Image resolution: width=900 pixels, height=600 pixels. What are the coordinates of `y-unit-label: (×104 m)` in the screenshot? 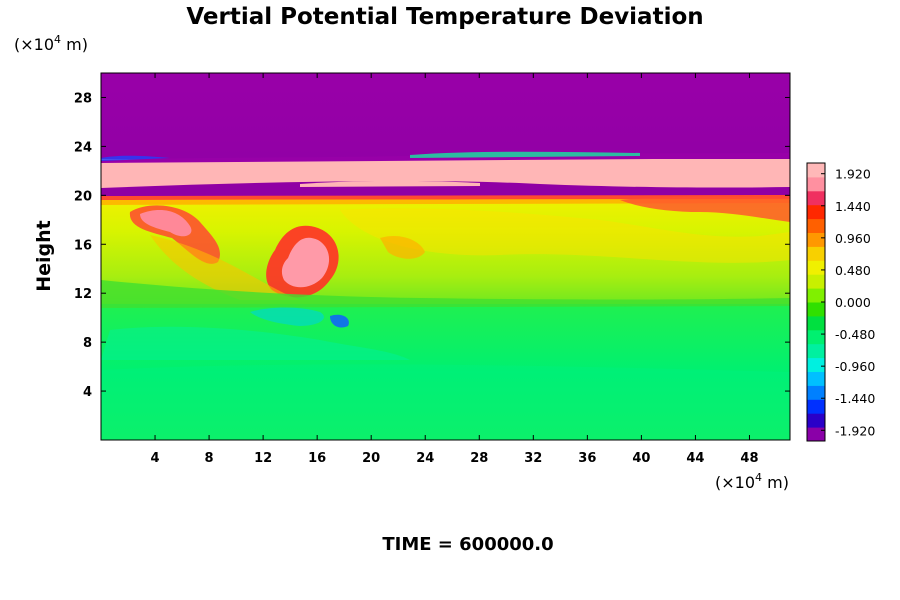 It's located at (51, 43).